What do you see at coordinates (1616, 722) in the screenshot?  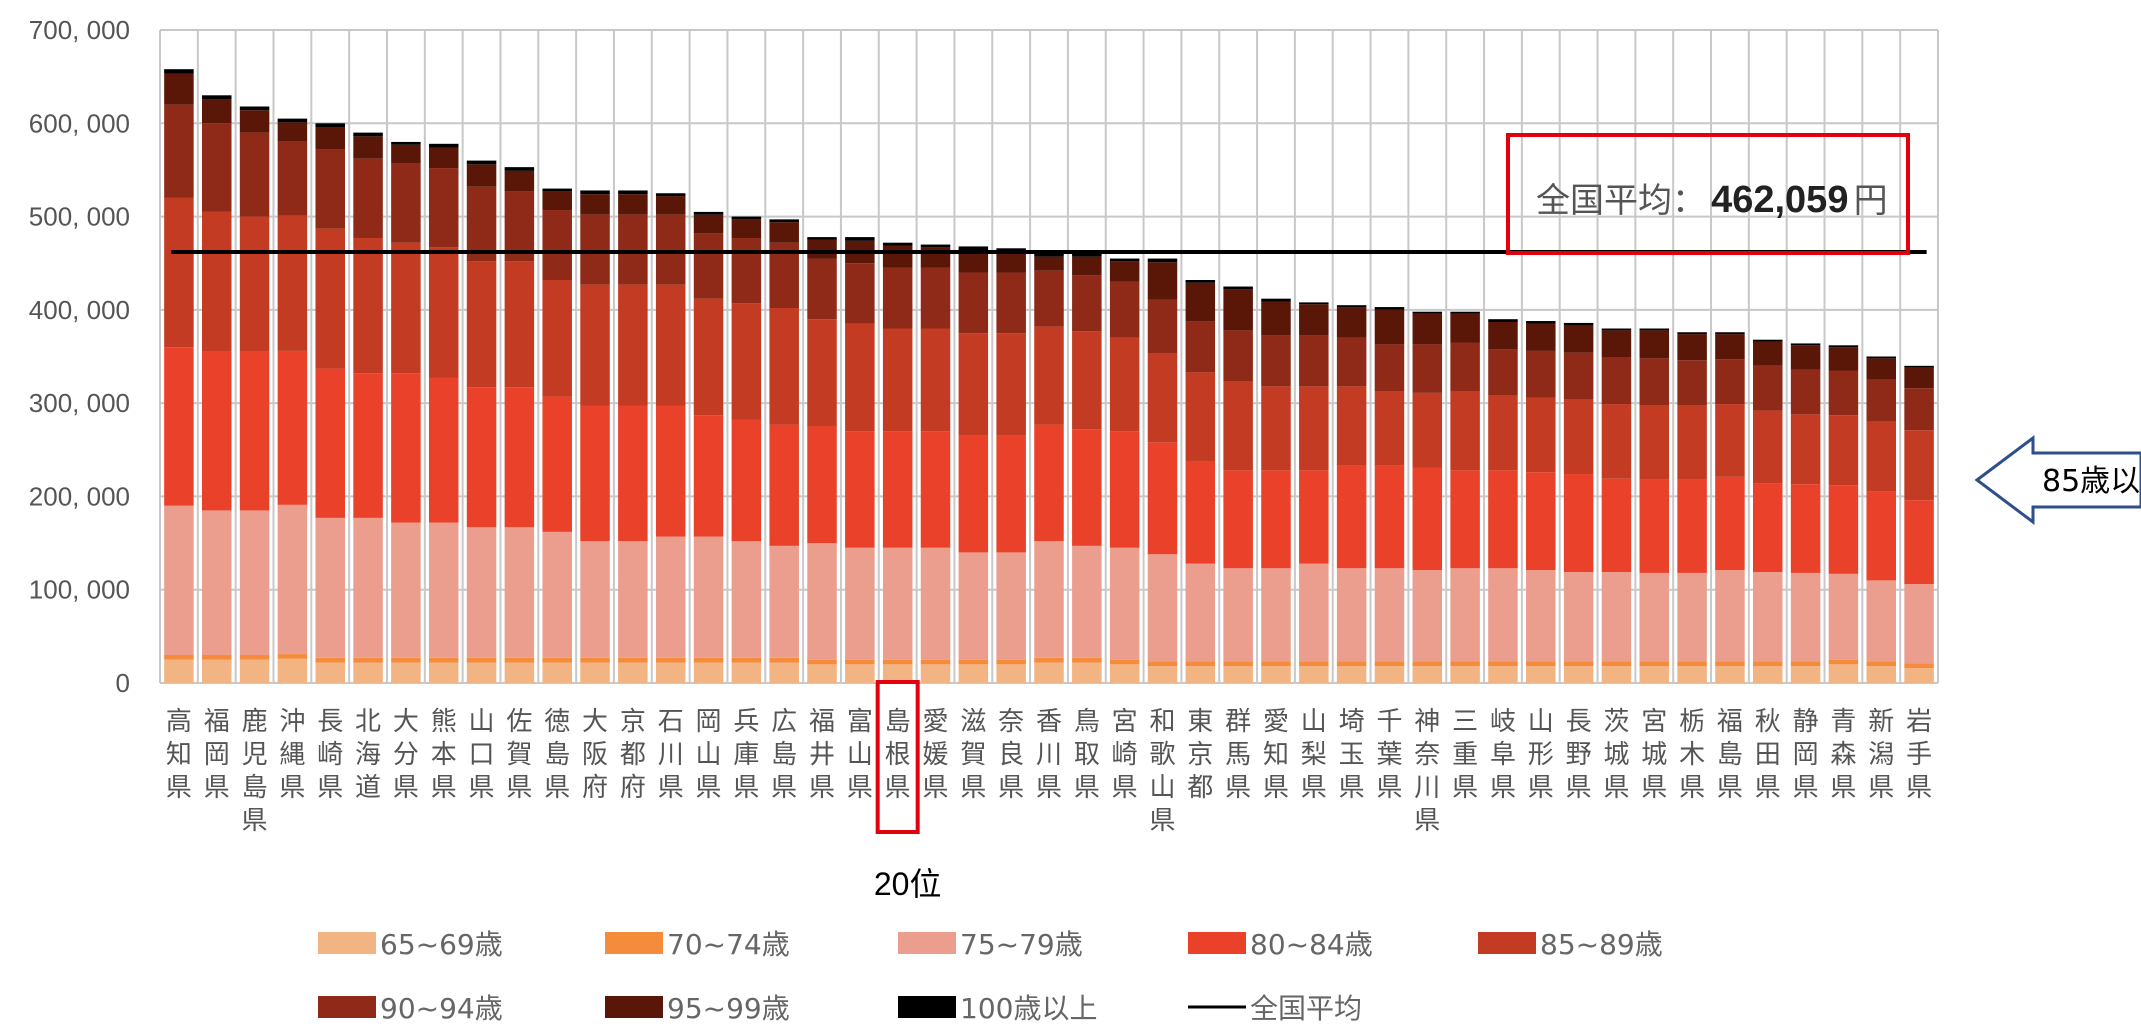 I see `x-tick-label: 茨` at bounding box center [1616, 722].